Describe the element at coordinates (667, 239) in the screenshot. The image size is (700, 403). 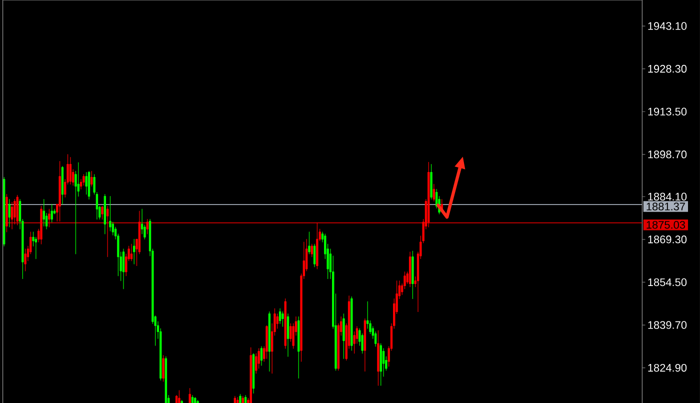
I see `y-tick-label: 1869.30` at that location.